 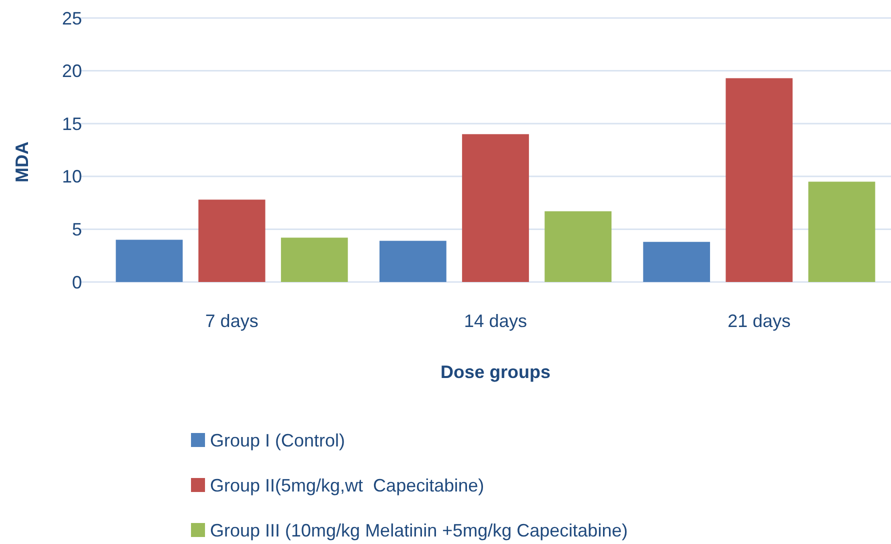 What do you see at coordinates (77, 282) in the screenshot?
I see `y-tick-label: 0` at bounding box center [77, 282].